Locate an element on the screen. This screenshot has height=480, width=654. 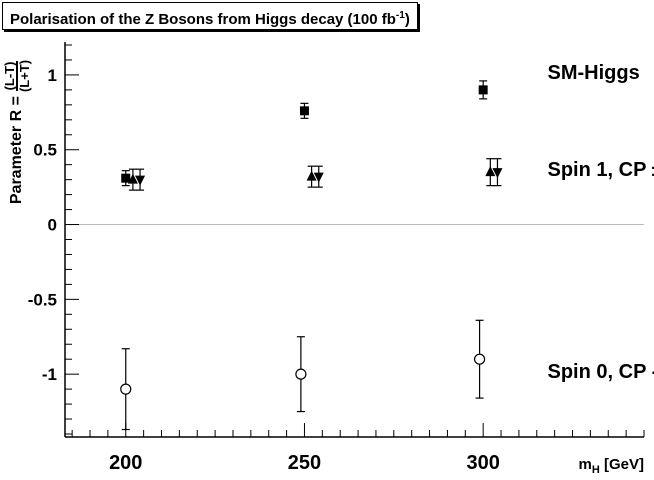
y-tick-label: -1 is located at coordinates (49, 374).